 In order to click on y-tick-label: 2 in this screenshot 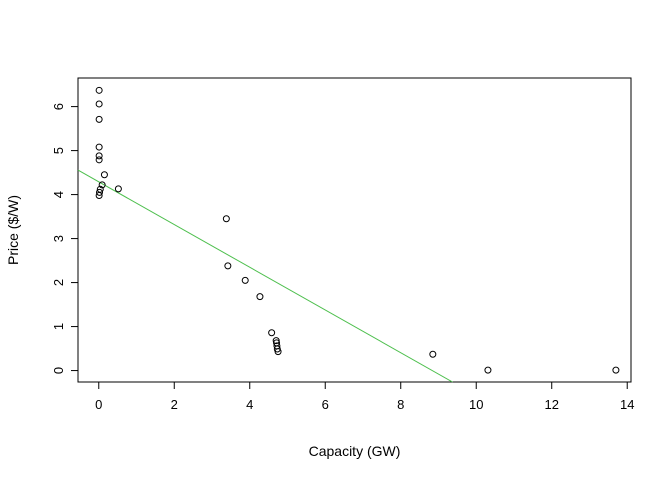, I will do `click(58, 282)`.